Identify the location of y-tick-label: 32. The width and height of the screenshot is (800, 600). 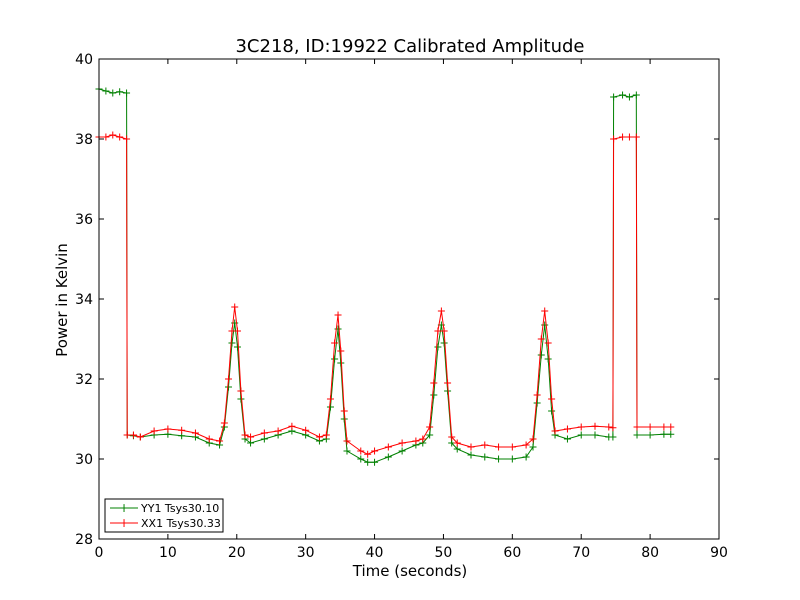
(84, 380).